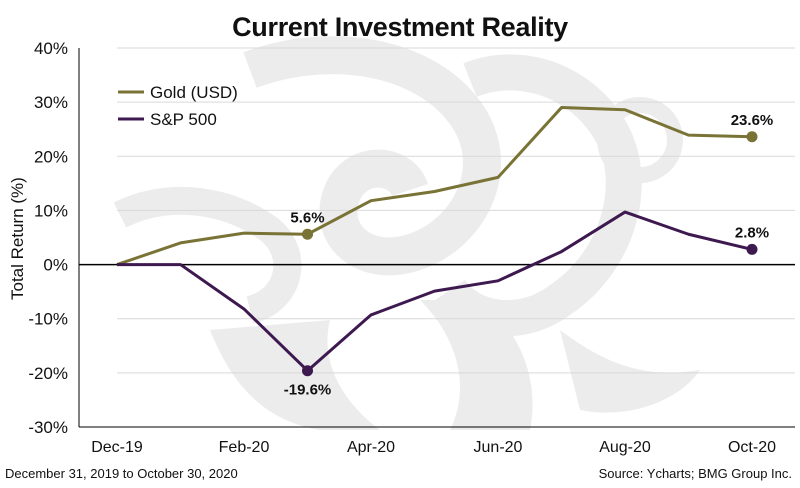  I want to click on y-tick-label: 30%, so click(51, 102).